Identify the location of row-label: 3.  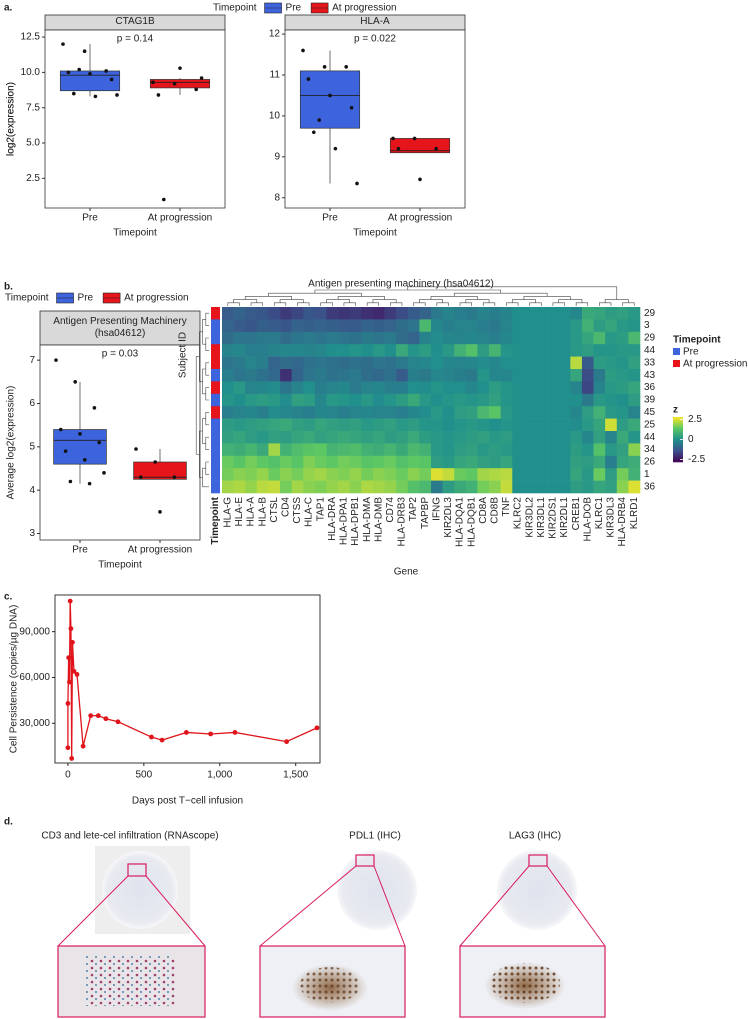
(647, 325).